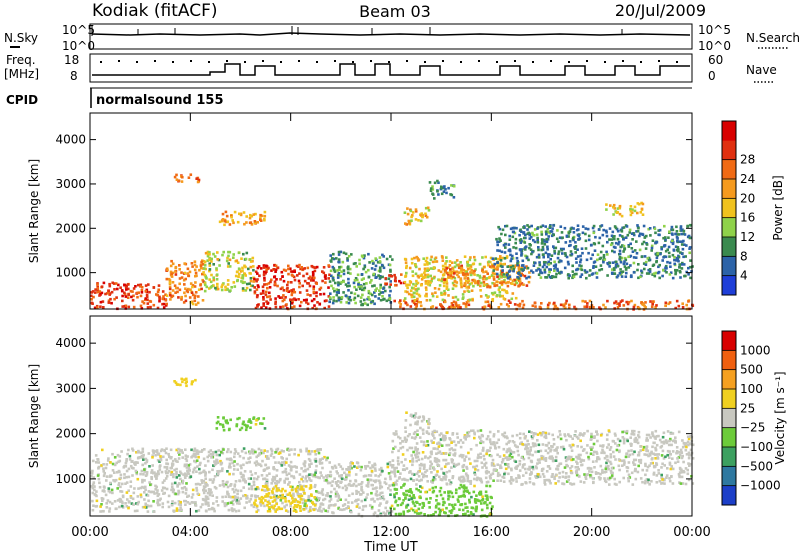  I want to click on colorbar-swatch, so click(729, 189).